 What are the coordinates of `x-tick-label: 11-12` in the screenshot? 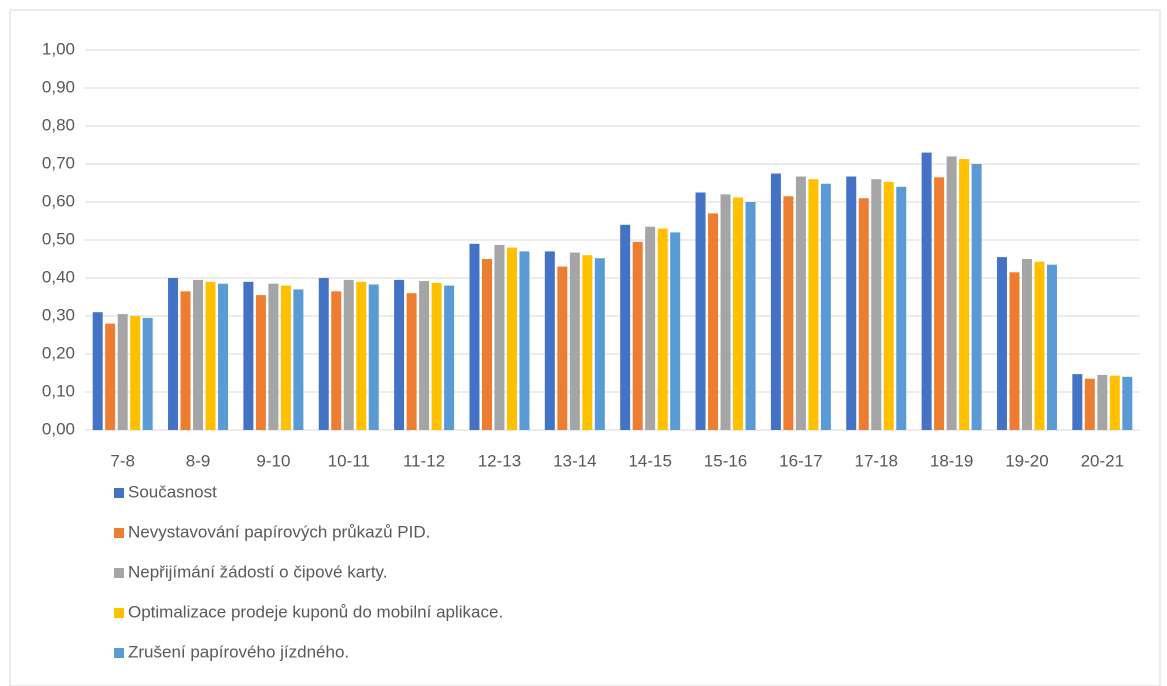 It's located at (424, 460).